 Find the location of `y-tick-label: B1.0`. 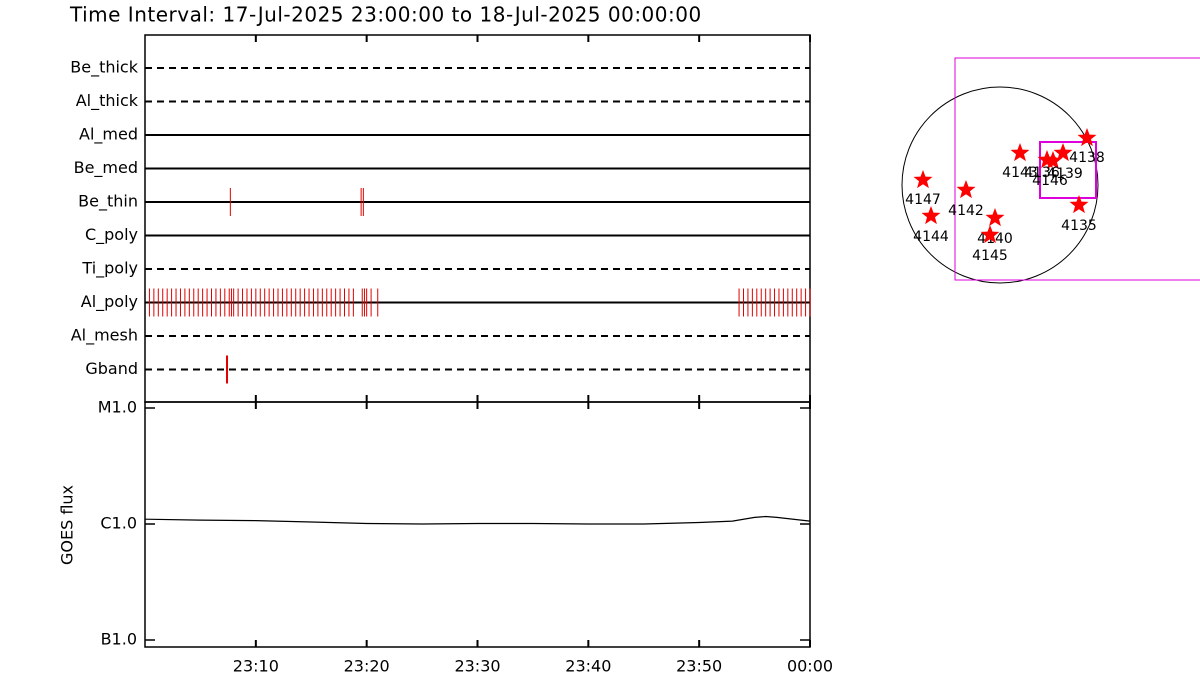

y-tick-label: B1.0 is located at coordinates (119, 639).